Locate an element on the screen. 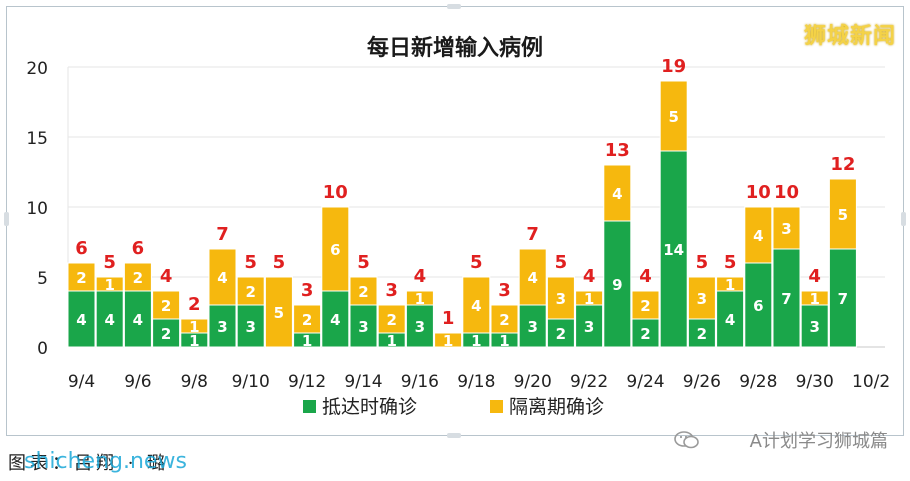 This screenshot has height=481, width=910. y-tick-label: 15 is located at coordinates (37, 139).